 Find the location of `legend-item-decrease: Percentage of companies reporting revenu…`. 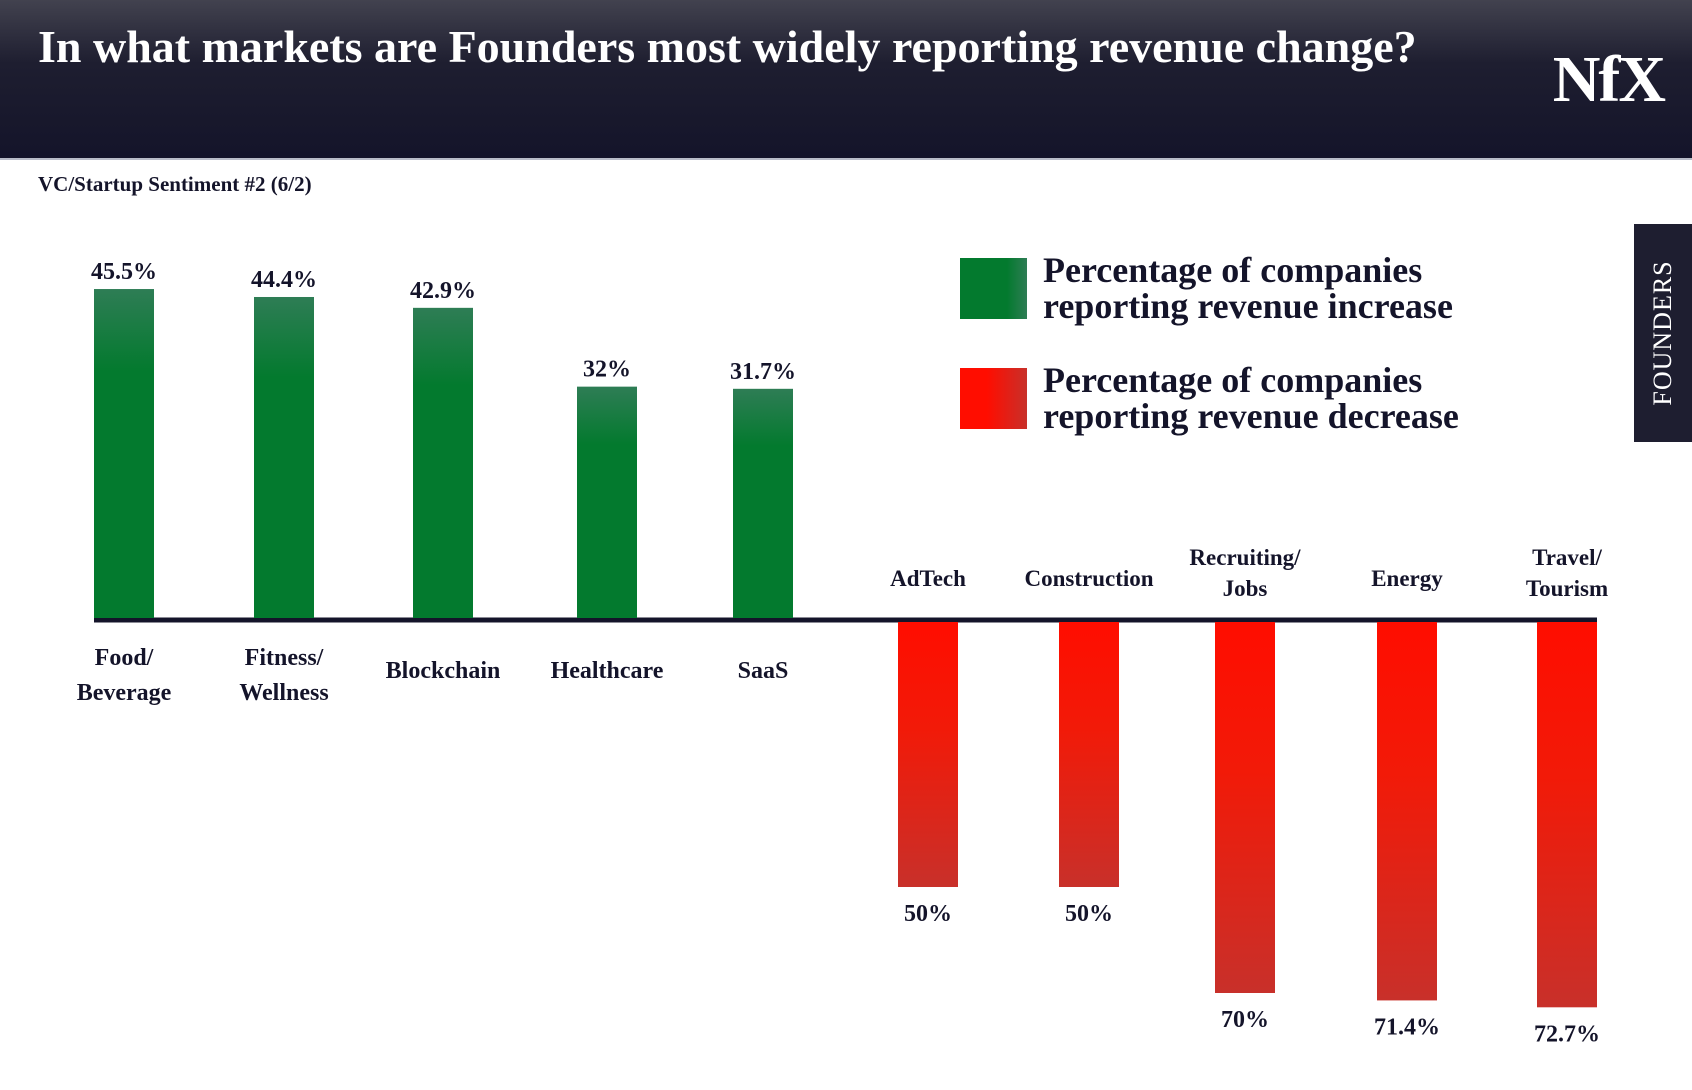

legend-item-decrease: Percentage of companies reporting revenu… is located at coordinates (1209, 398).